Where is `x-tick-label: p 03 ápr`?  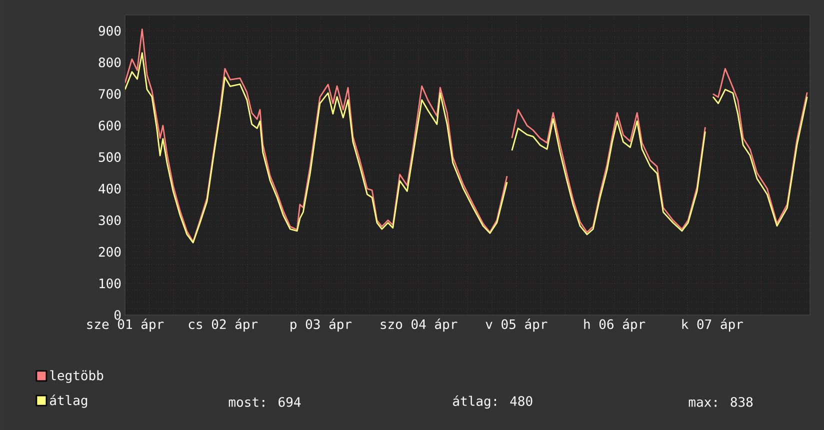 x-tick-label: p 03 ápr is located at coordinates (321, 325).